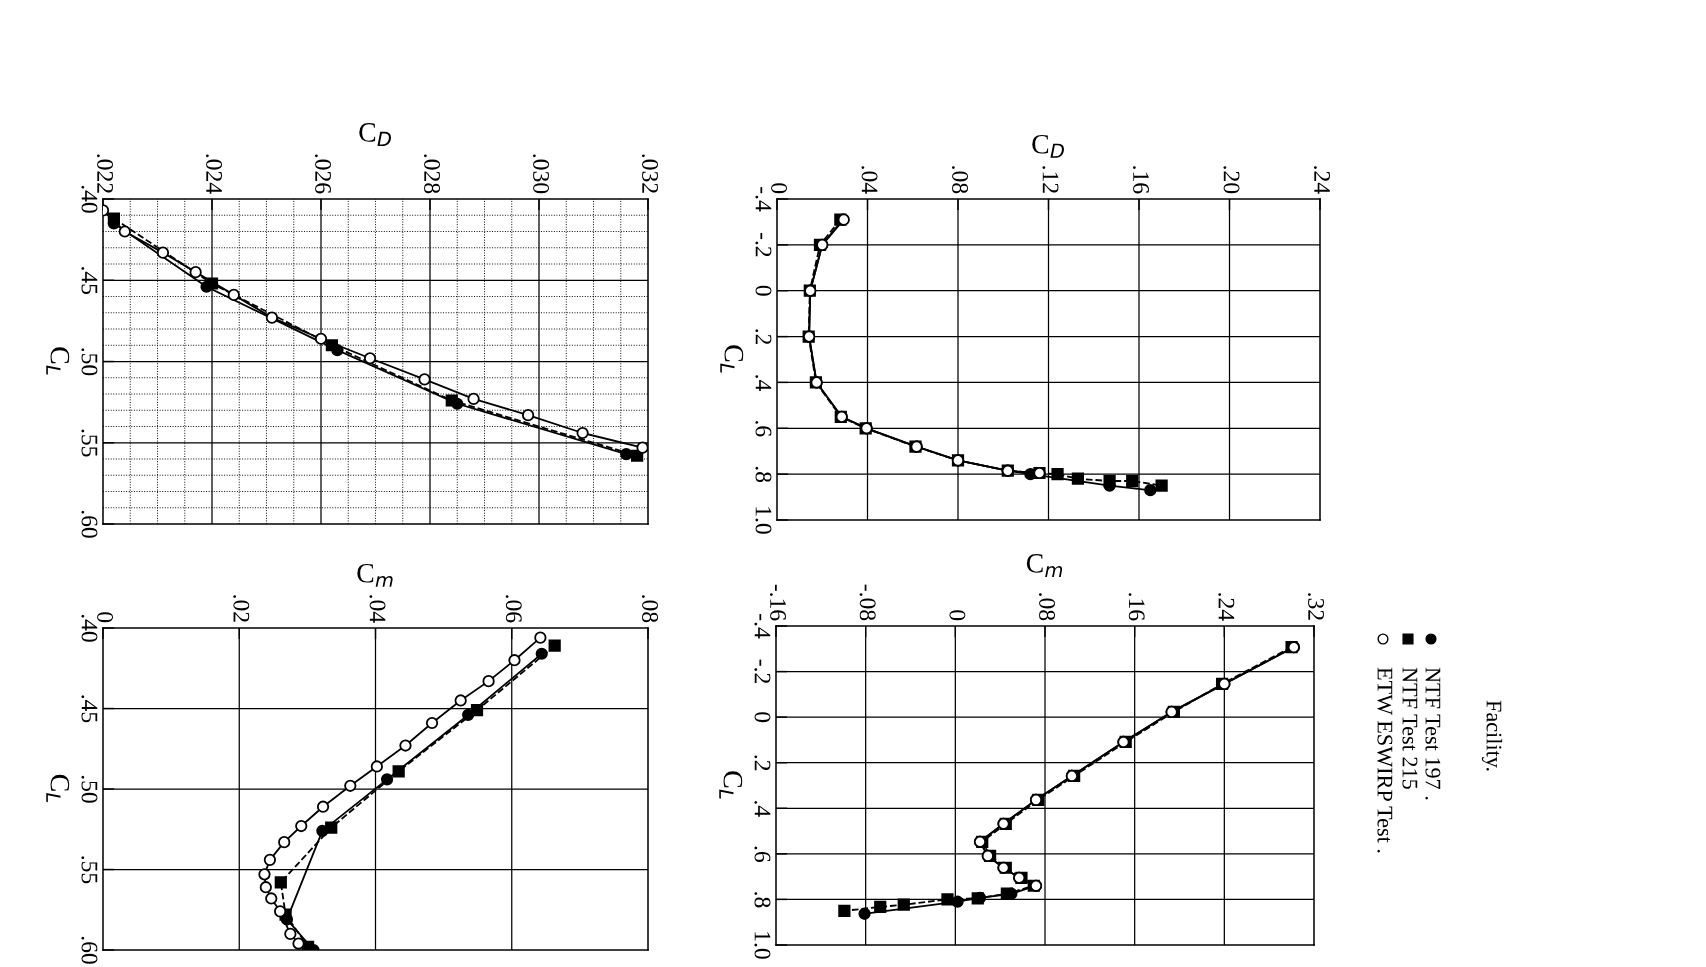 This screenshot has height=967, width=1706. Describe the element at coordinates (214, 174) in the screenshot. I see `x-tick-label: .024` at that location.